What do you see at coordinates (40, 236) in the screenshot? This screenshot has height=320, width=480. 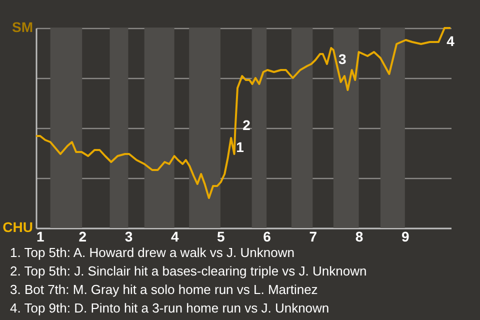 I see `x-tick-label: 1` at bounding box center [40, 236].